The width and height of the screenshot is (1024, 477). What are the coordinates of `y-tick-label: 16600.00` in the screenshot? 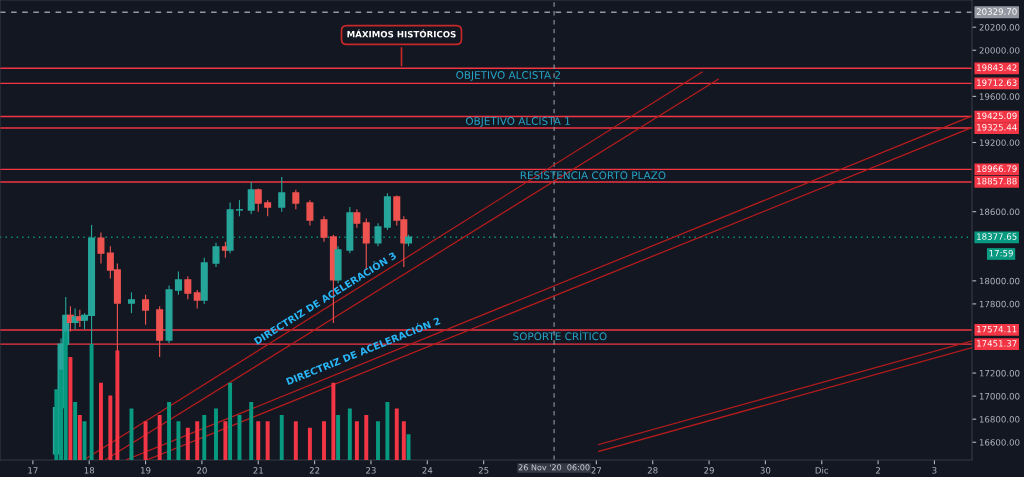 It's located at (999, 442).